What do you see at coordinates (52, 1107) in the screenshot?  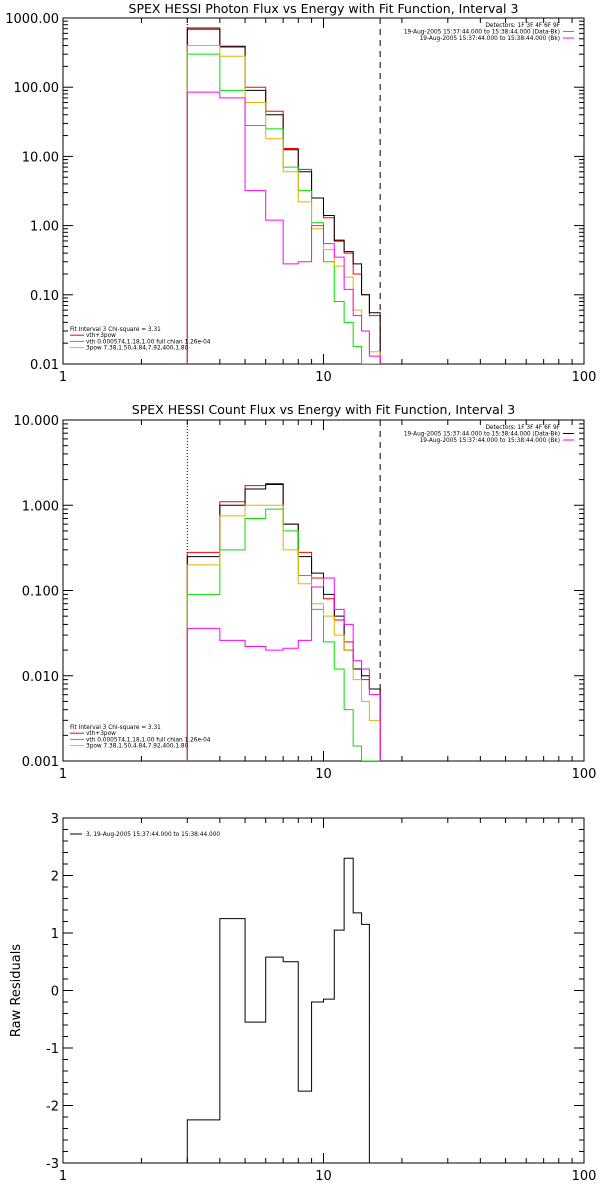 I see `y-tick-label: -2` at bounding box center [52, 1107].